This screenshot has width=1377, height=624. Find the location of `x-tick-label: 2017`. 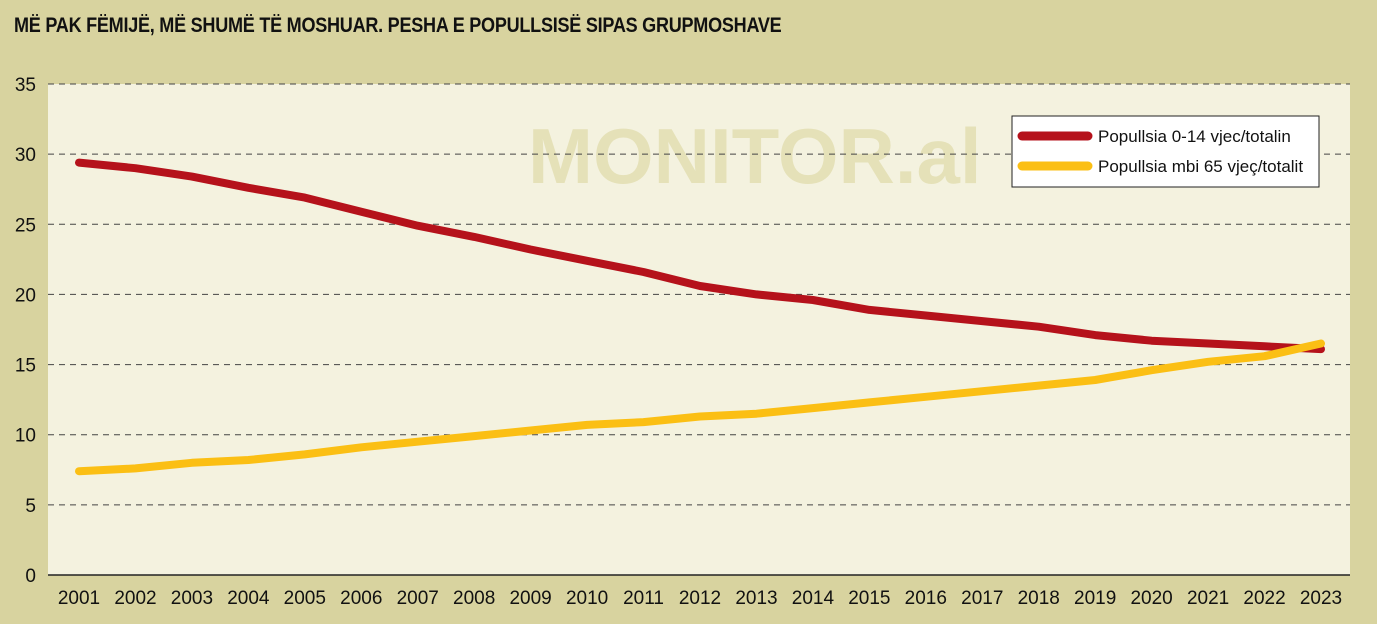

x-tick-label: 2017 is located at coordinates (982, 598).